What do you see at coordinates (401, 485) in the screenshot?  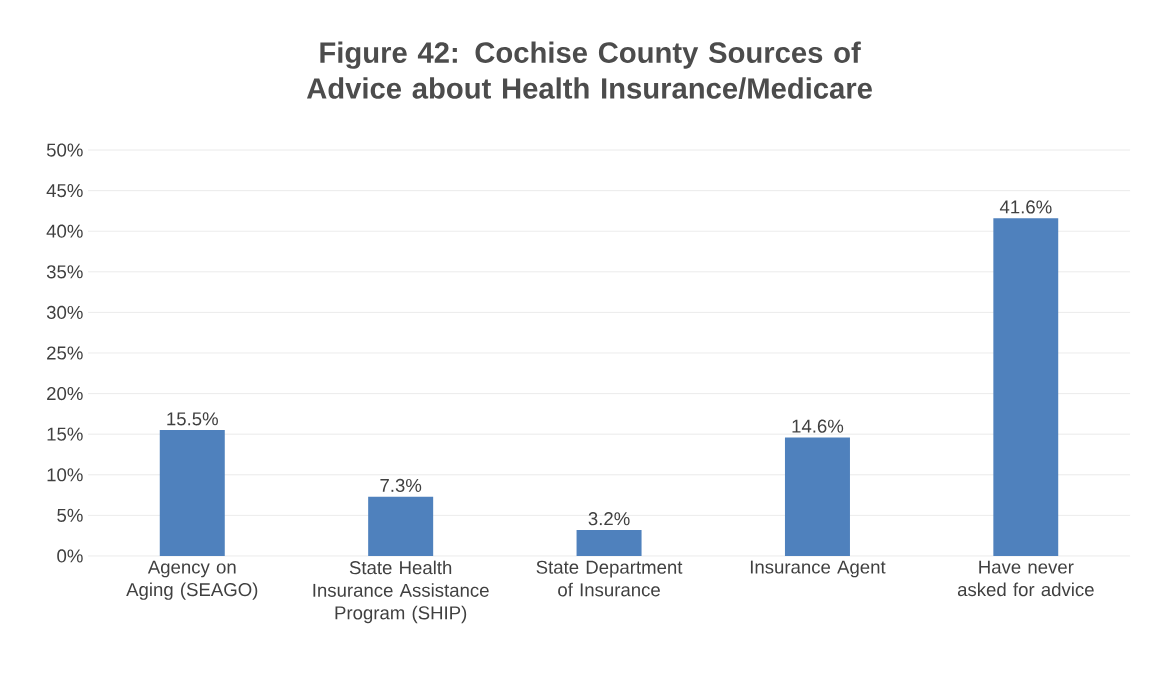 I see `data-label: 7.3%` at bounding box center [401, 485].